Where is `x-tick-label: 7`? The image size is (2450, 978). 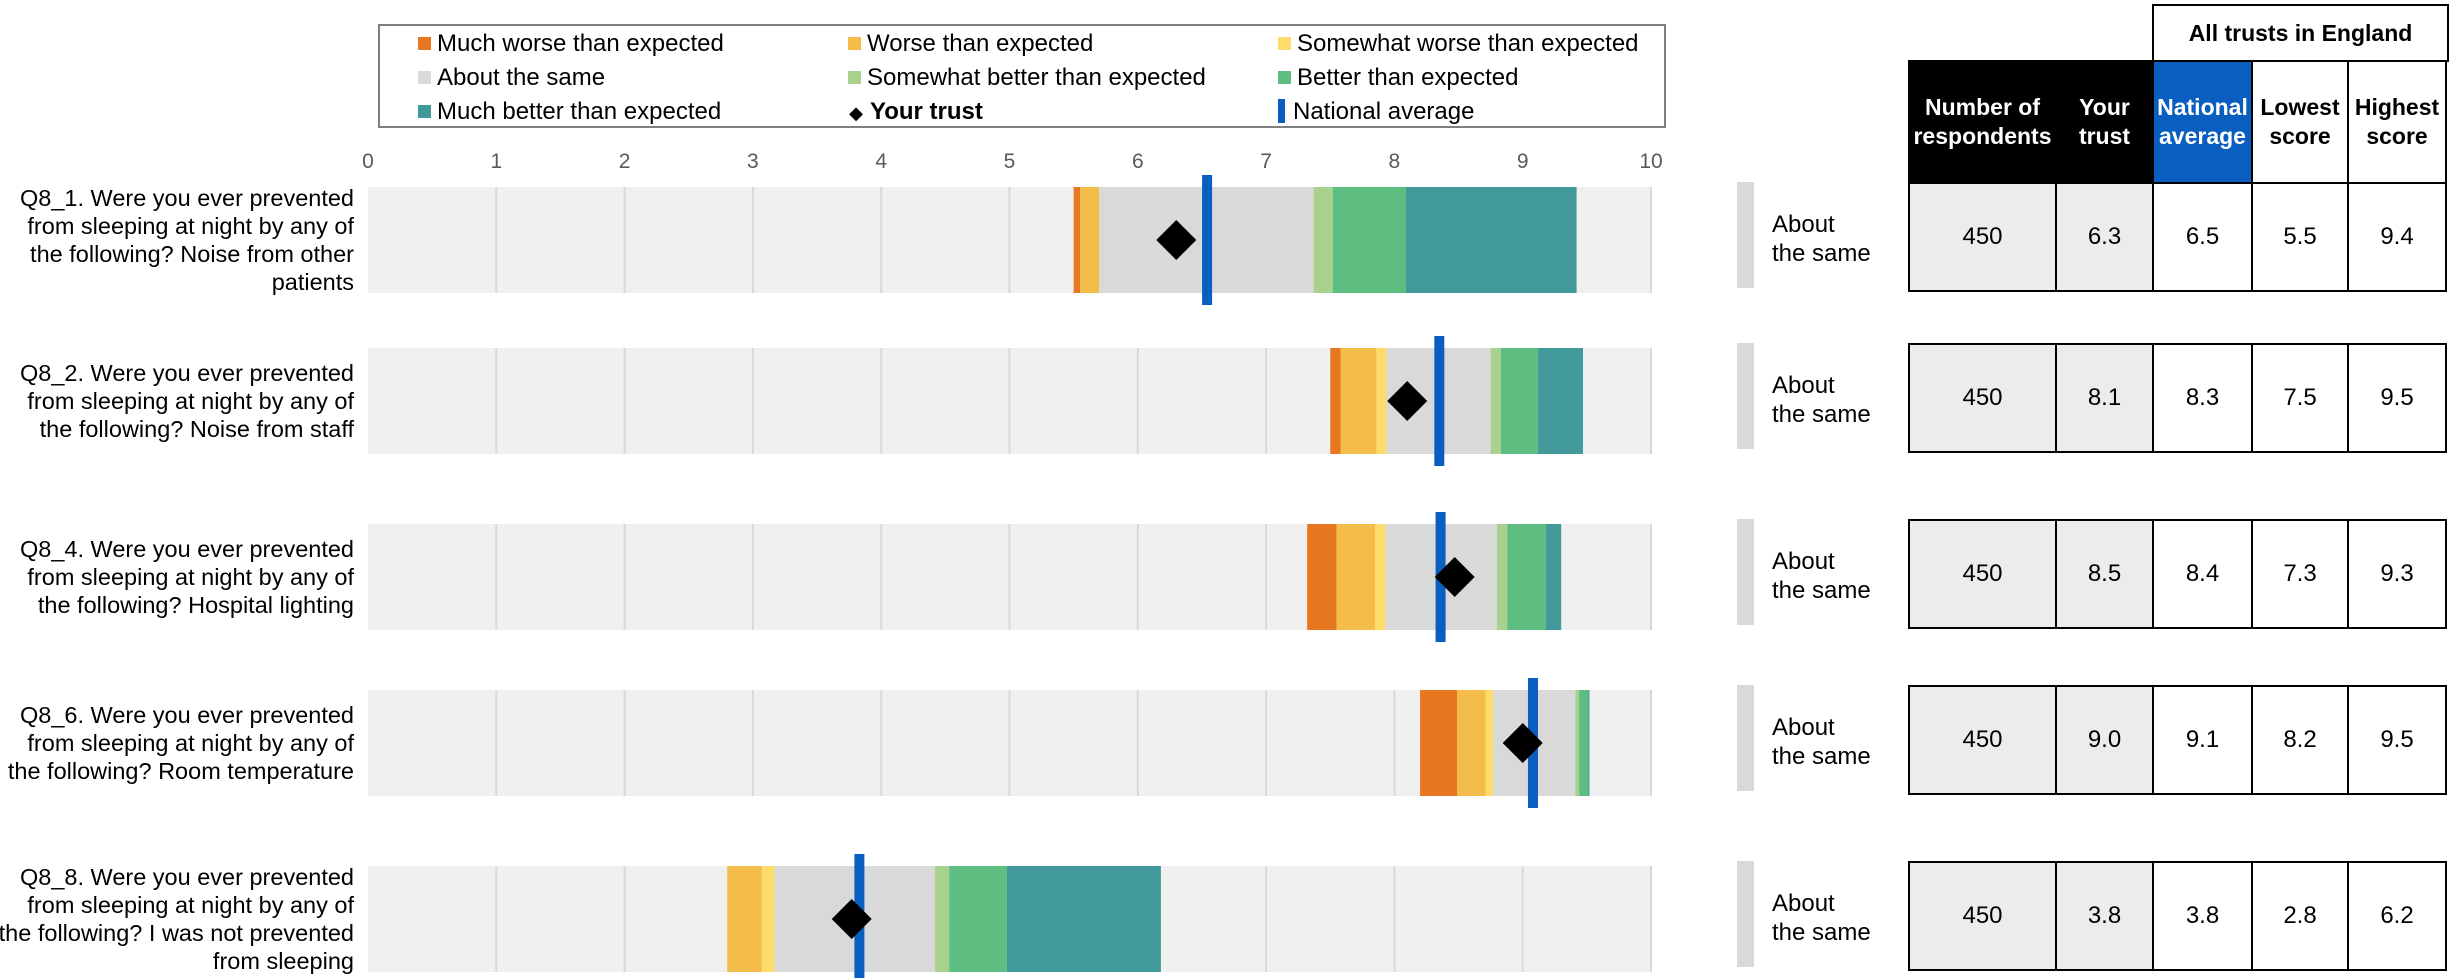
x-tick-label: 7 is located at coordinates (1266, 161).